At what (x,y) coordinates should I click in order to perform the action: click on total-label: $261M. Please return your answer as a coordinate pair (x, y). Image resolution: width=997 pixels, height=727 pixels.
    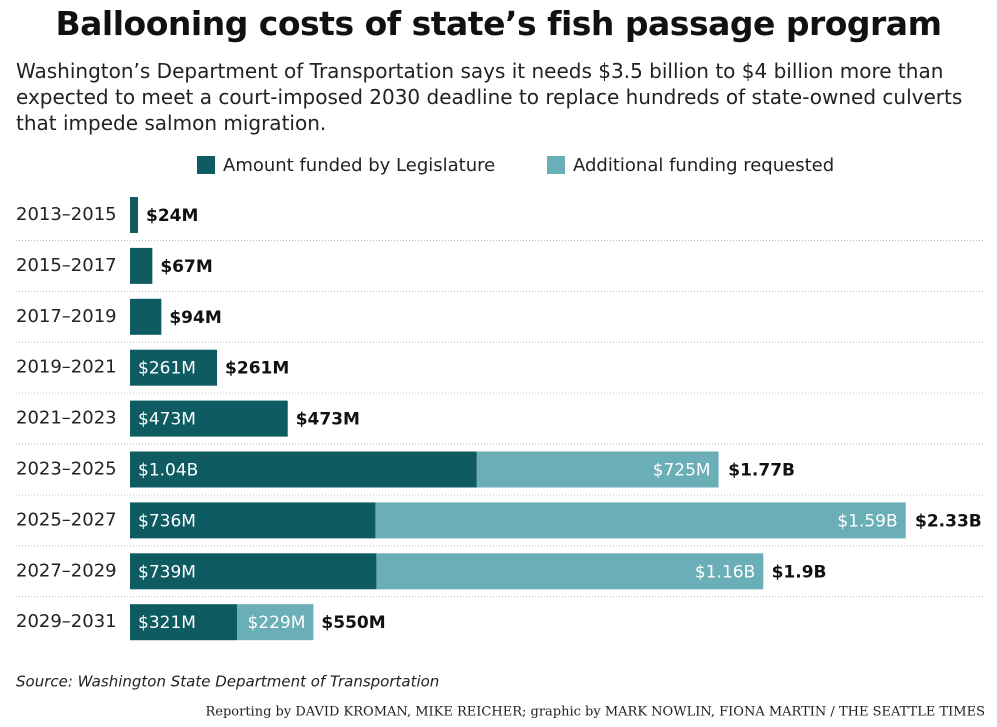
    Looking at the image, I should click on (257, 369).